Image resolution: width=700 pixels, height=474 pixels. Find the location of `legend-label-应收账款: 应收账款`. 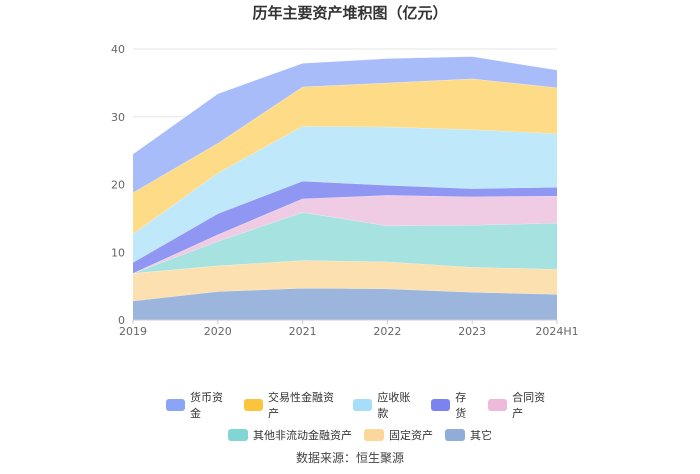

legend-label-应收账款: 应收账款 is located at coordinates (394, 405).